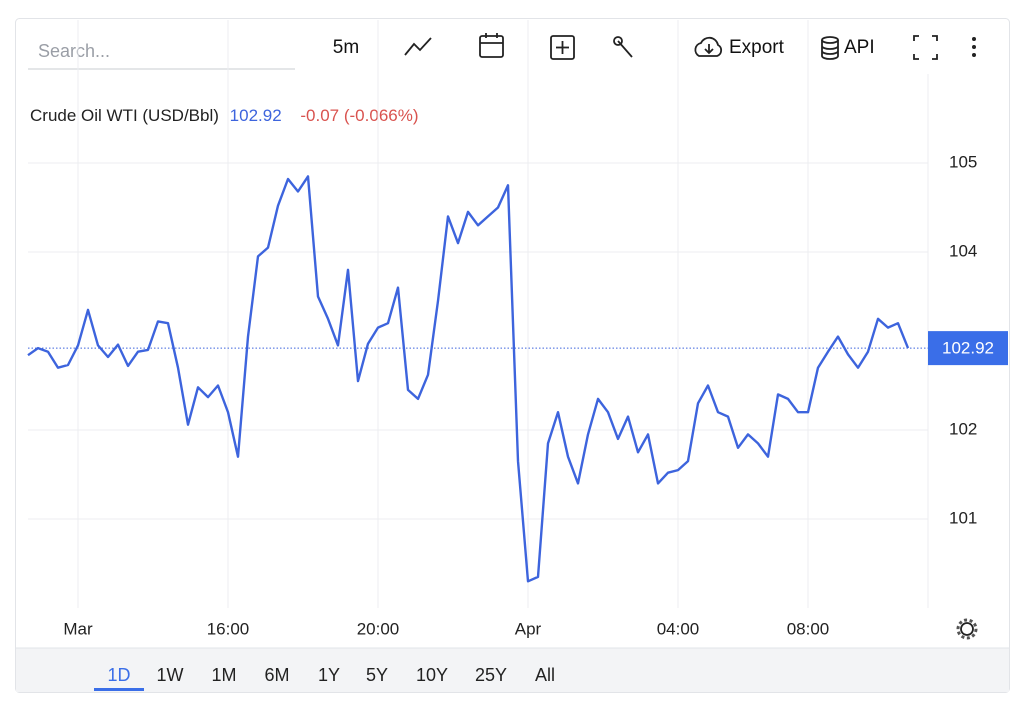 This screenshot has width=1024, height=709. Describe the element at coordinates (757, 47) in the screenshot. I see `export-button: Export` at that location.